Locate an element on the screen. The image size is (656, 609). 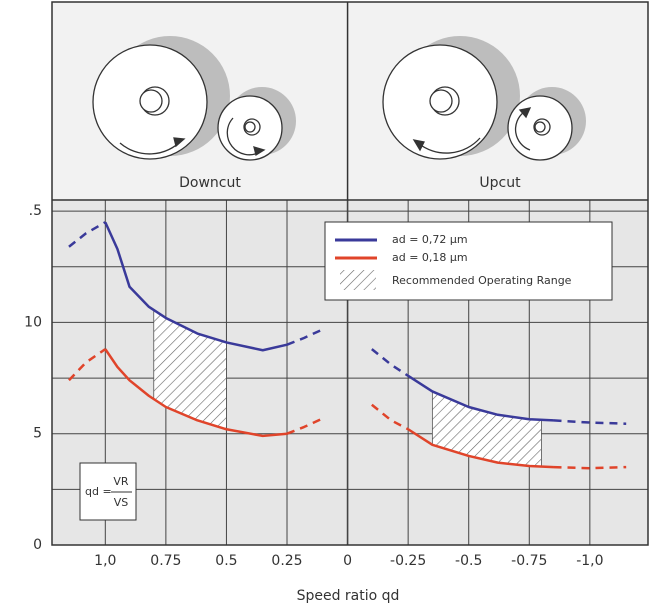
y-tick-label: 0 is located at coordinates (37, 545).